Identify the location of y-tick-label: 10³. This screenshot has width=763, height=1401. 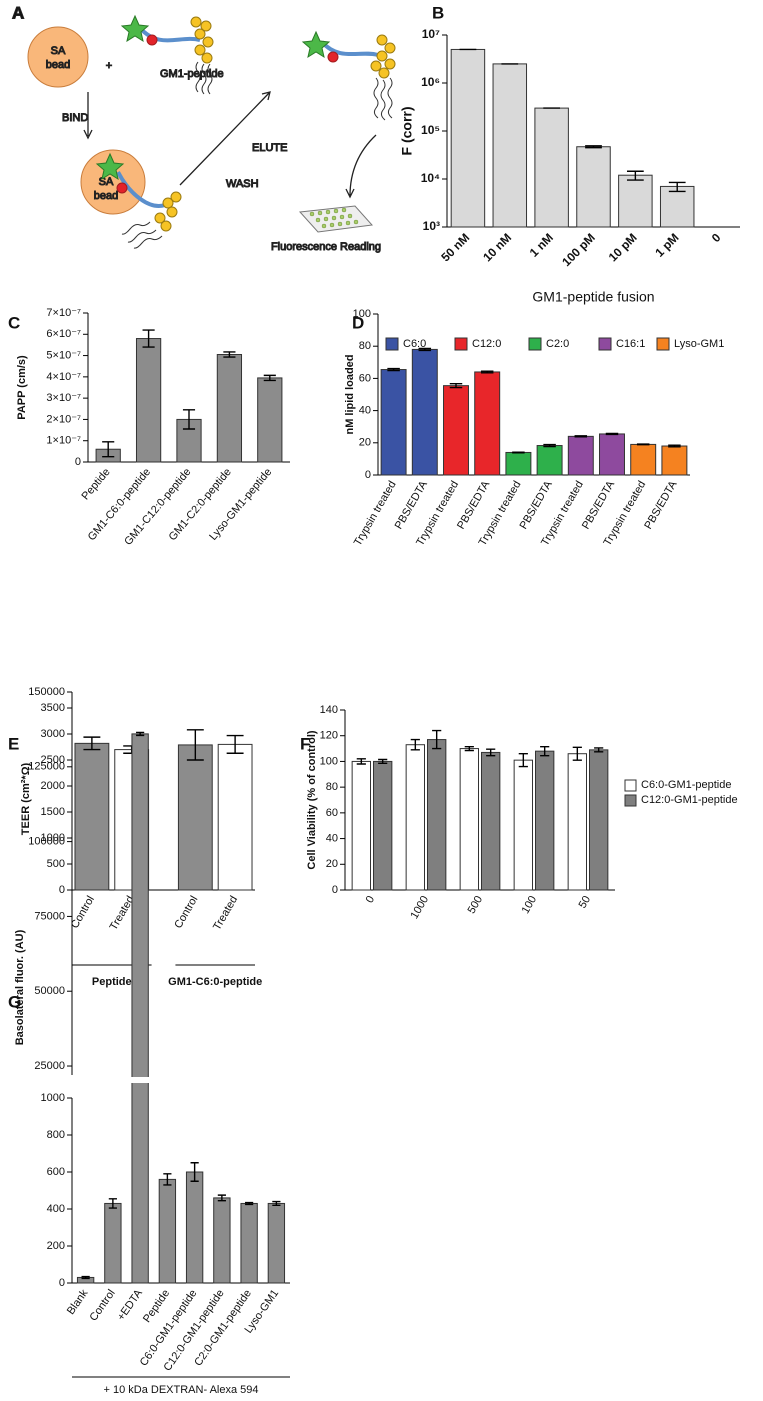
(431, 226).